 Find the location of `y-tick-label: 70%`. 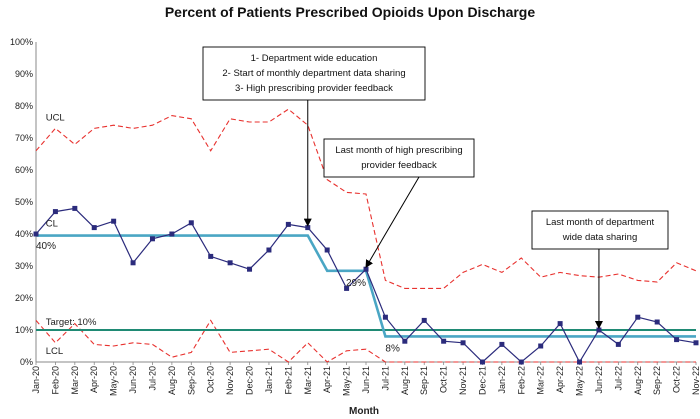

y-tick-label: 70% is located at coordinates (24, 138).